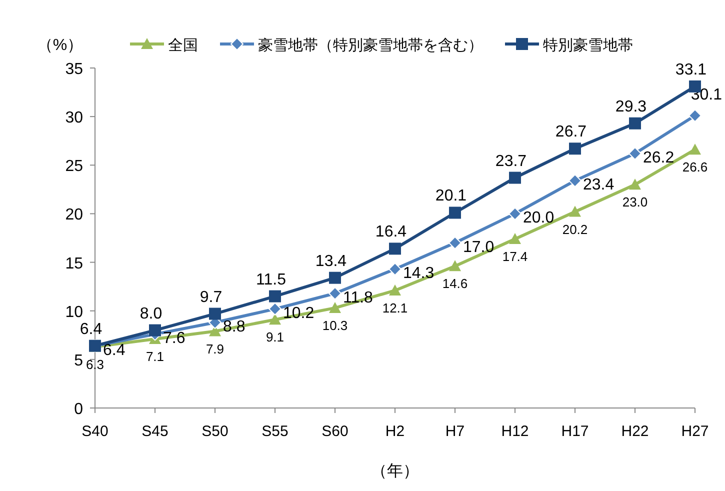  What do you see at coordinates (478, 247) in the screenshot?
I see `data-label: 17.0` at bounding box center [478, 247].